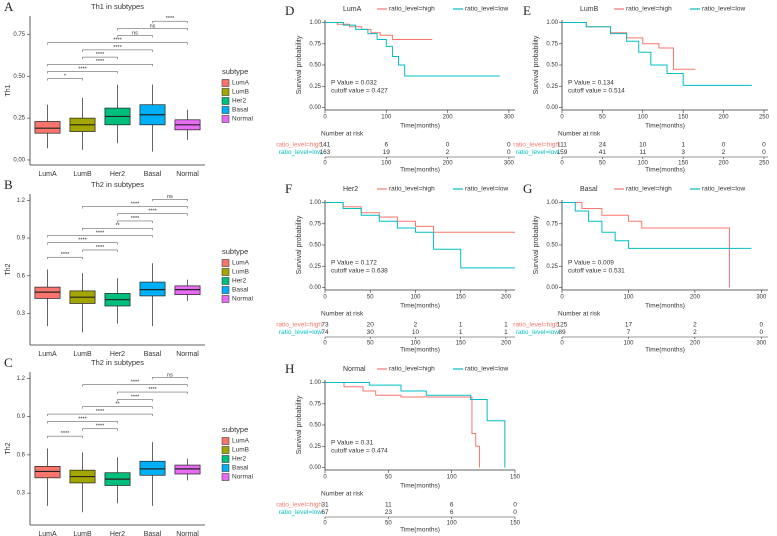 This screenshot has height=536, width=777. Describe the element at coordinates (21, 494) in the screenshot. I see `y-tick-label: 0.3` at that location.